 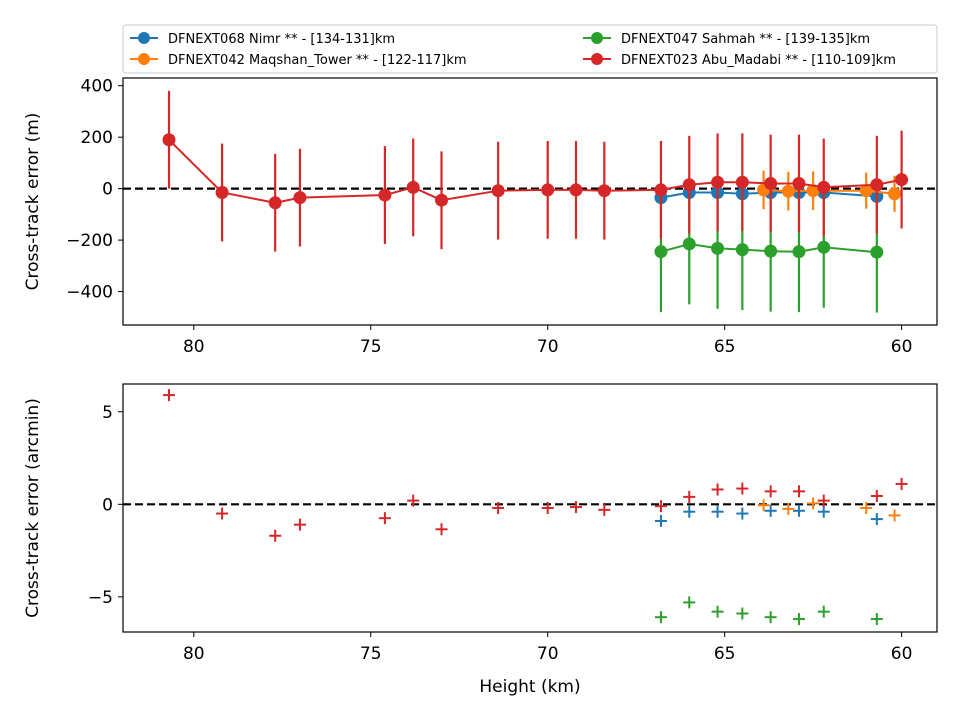 I want to click on y-tick-label: 5, so click(x=107, y=413).